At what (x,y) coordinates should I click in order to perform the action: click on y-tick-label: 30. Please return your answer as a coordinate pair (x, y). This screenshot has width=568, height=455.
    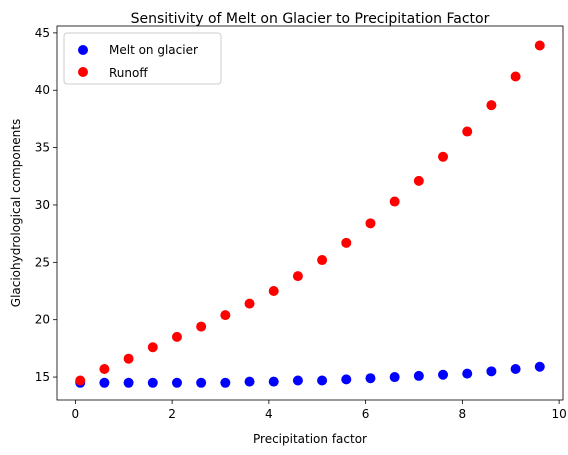
    Looking at the image, I should click on (42, 205).